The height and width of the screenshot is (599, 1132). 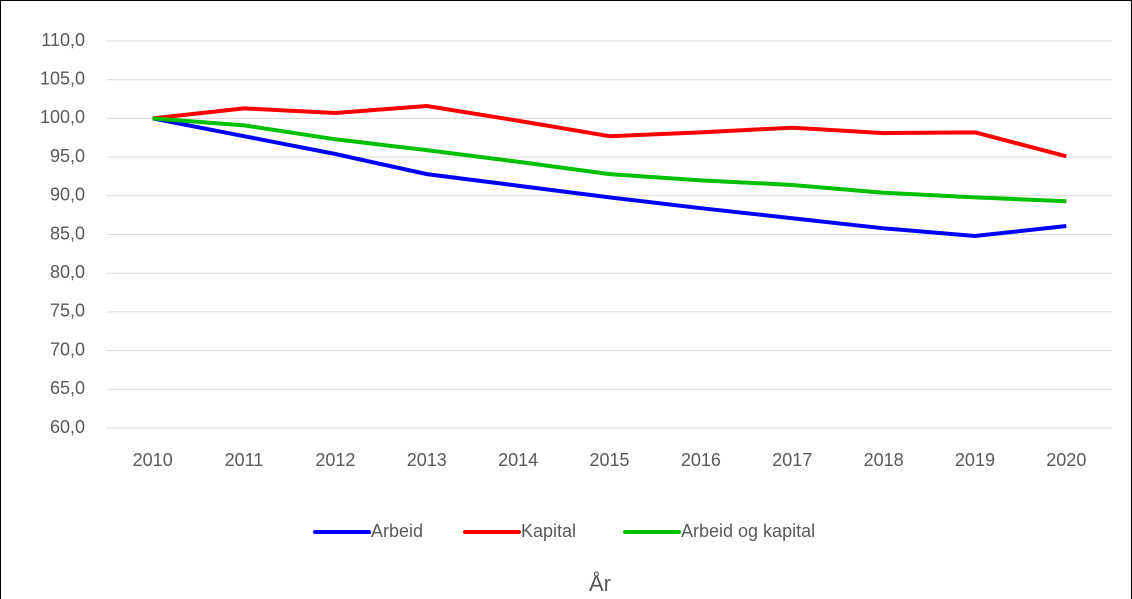 I want to click on legend-label: Arbeid, so click(x=397, y=531).